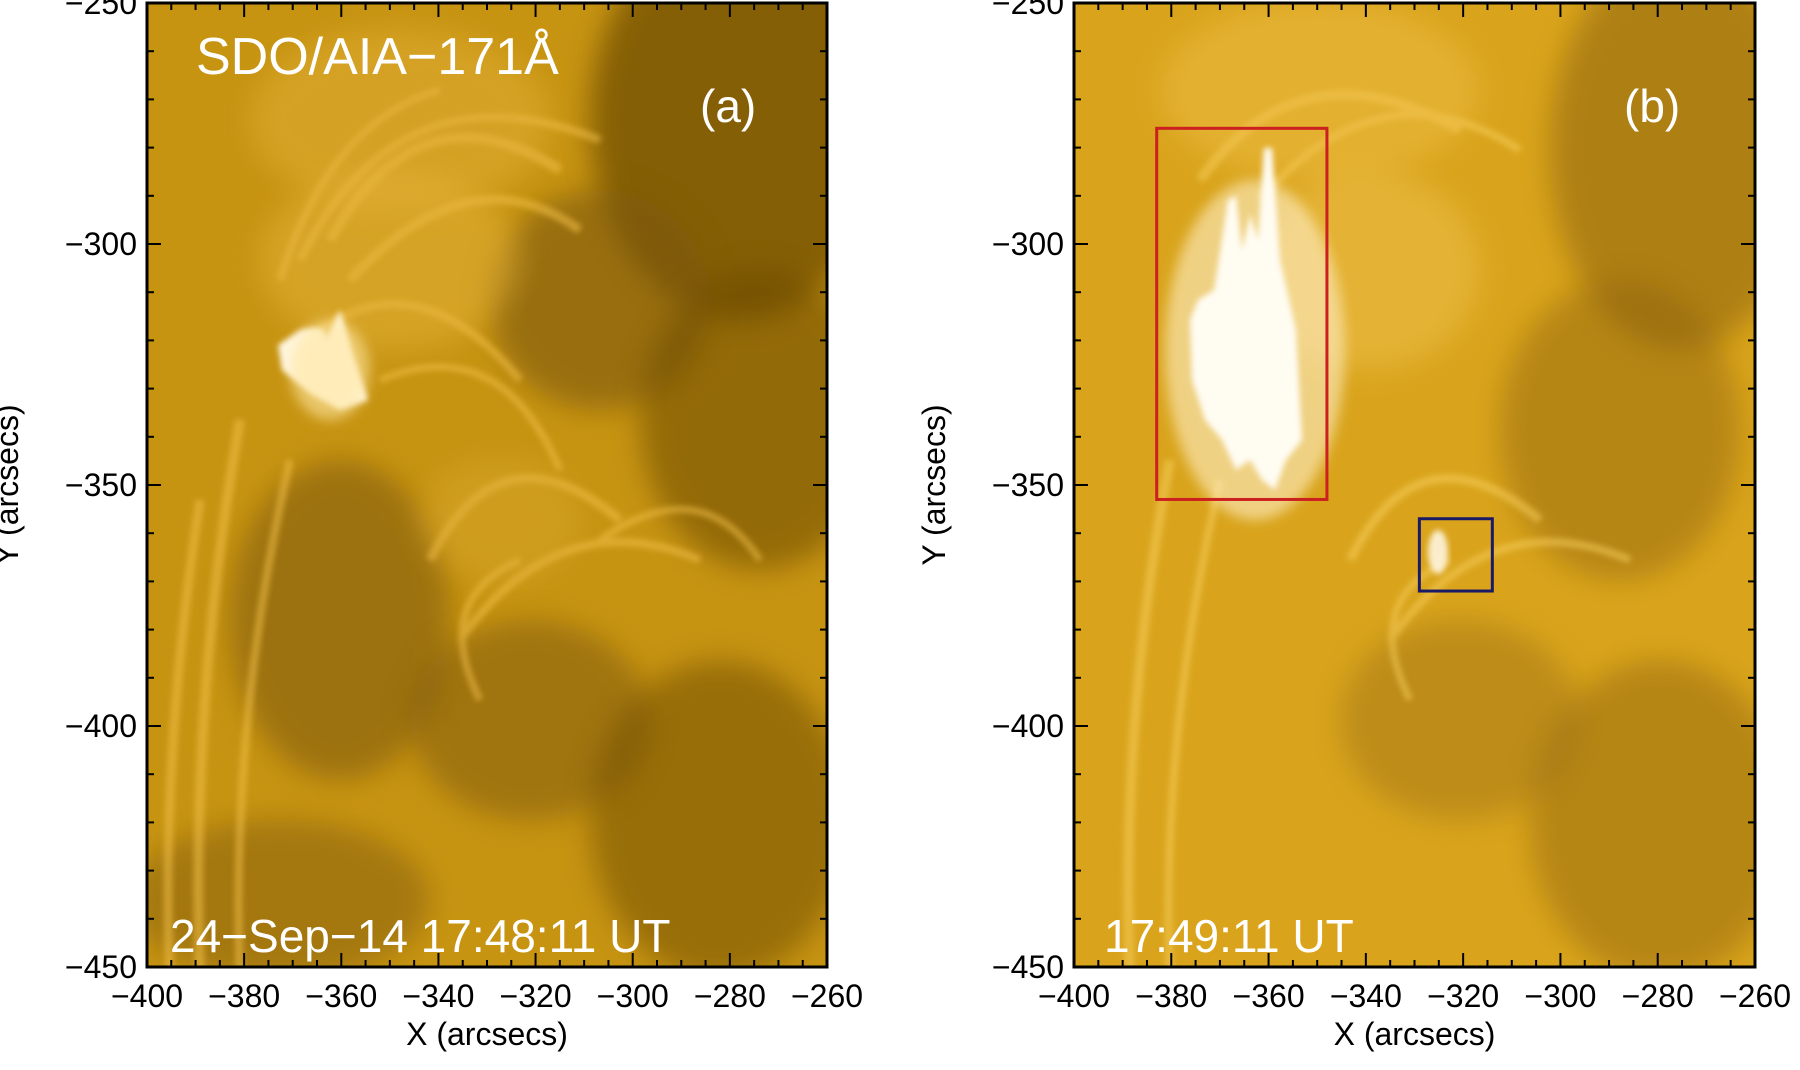  What do you see at coordinates (1242, 313) in the screenshot?
I see `red-box` at bounding box center [1242, 313].